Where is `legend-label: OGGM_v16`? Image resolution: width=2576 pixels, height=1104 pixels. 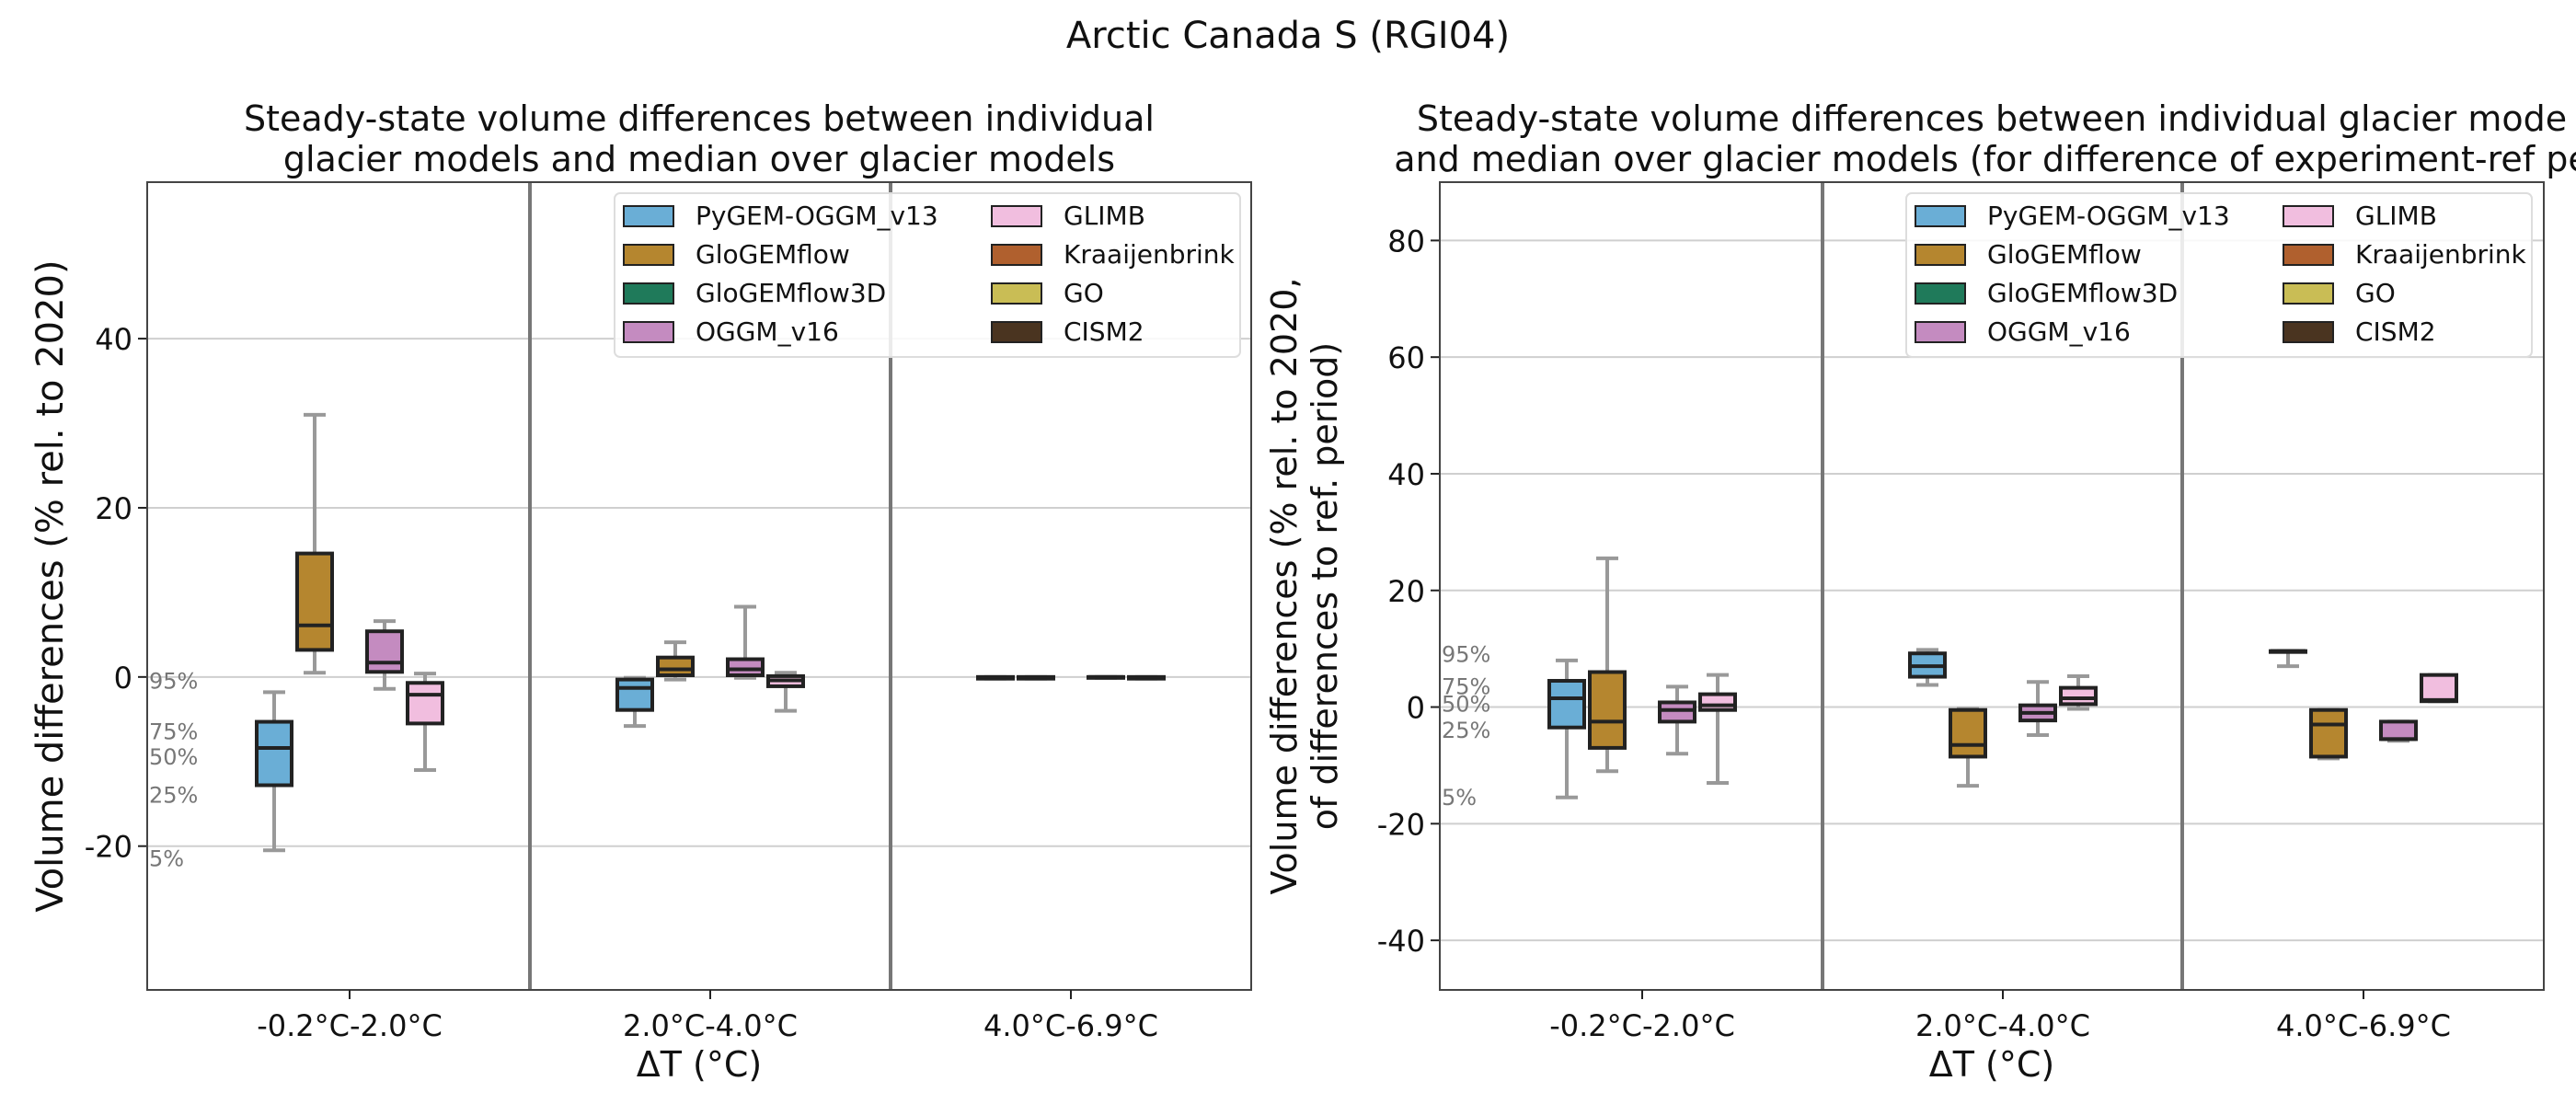
legend-label: OGGM_v16 is located at coordinates (2059, 331).